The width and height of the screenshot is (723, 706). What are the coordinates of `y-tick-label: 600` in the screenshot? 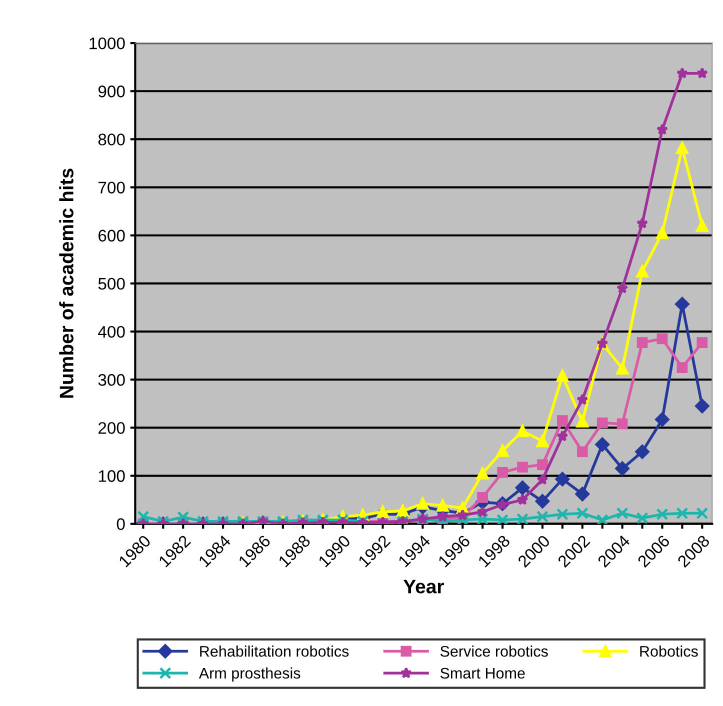 It's located at (111, 236).